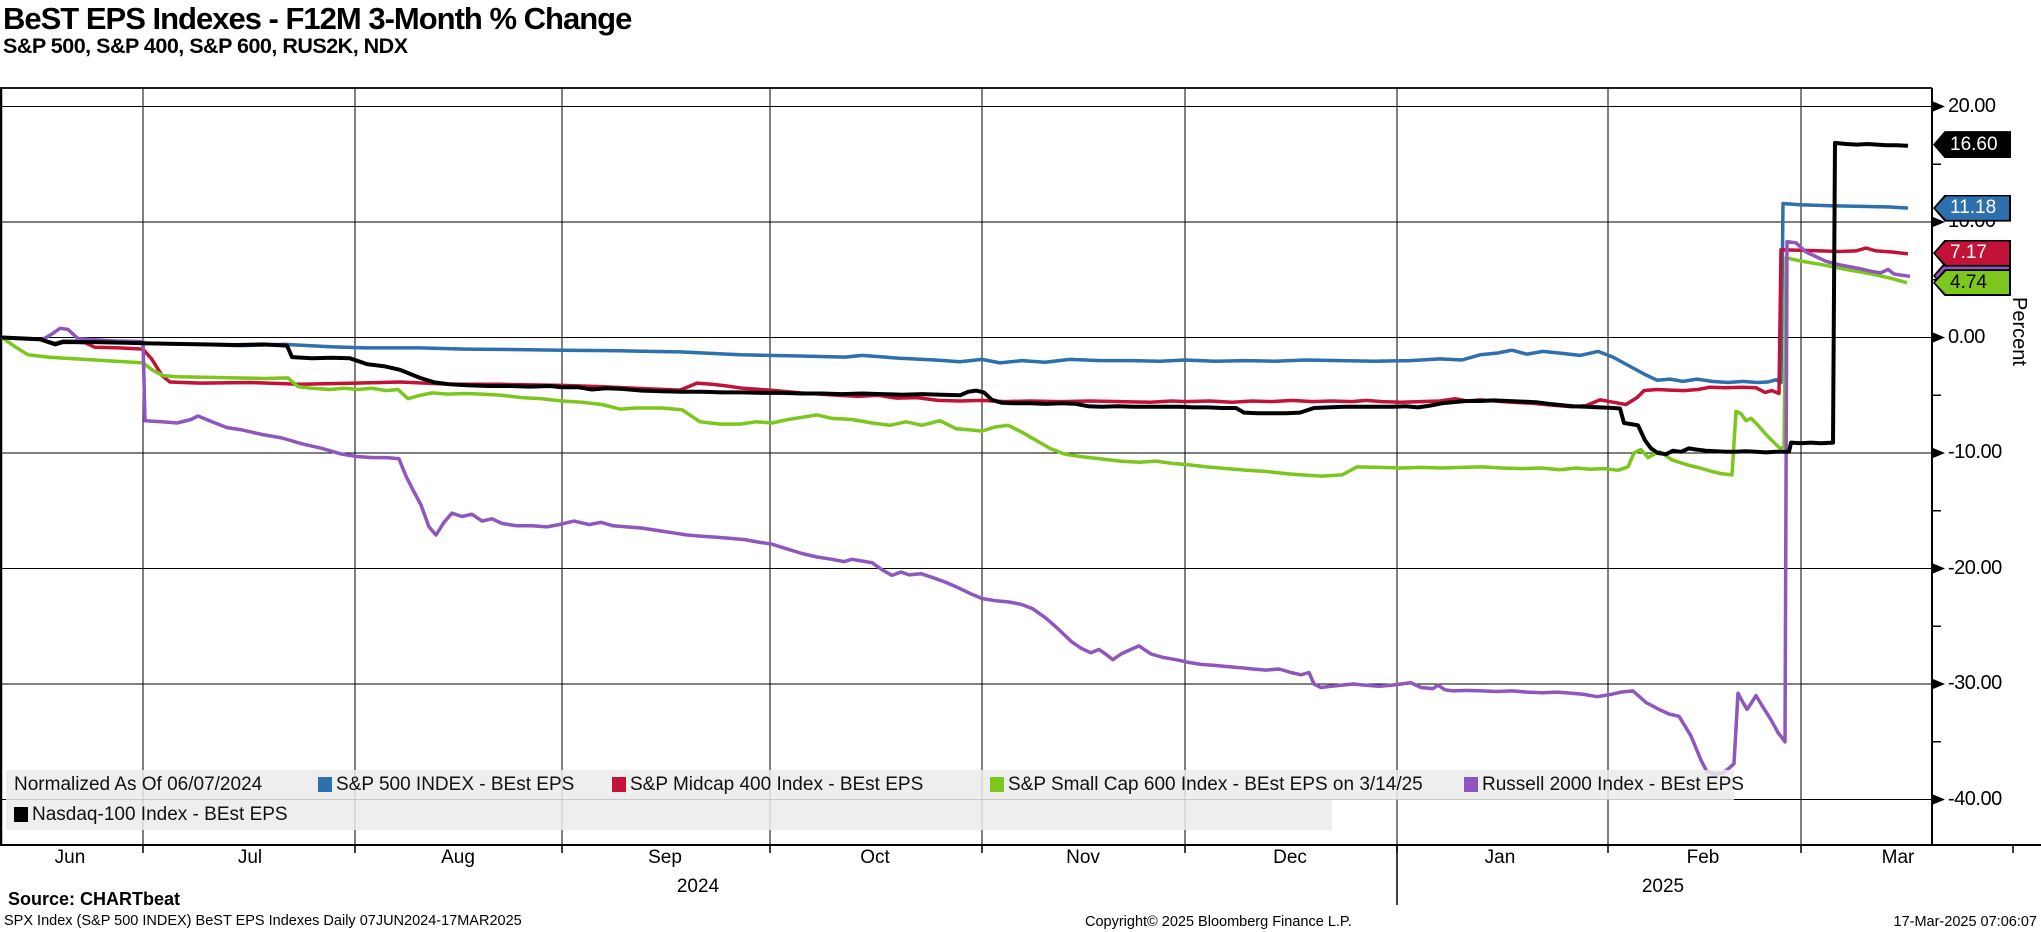  I want to click on page-subtitle: S&P 500, S&P 400, S&P 600, RUS2K, NDX, so click(205, 46).